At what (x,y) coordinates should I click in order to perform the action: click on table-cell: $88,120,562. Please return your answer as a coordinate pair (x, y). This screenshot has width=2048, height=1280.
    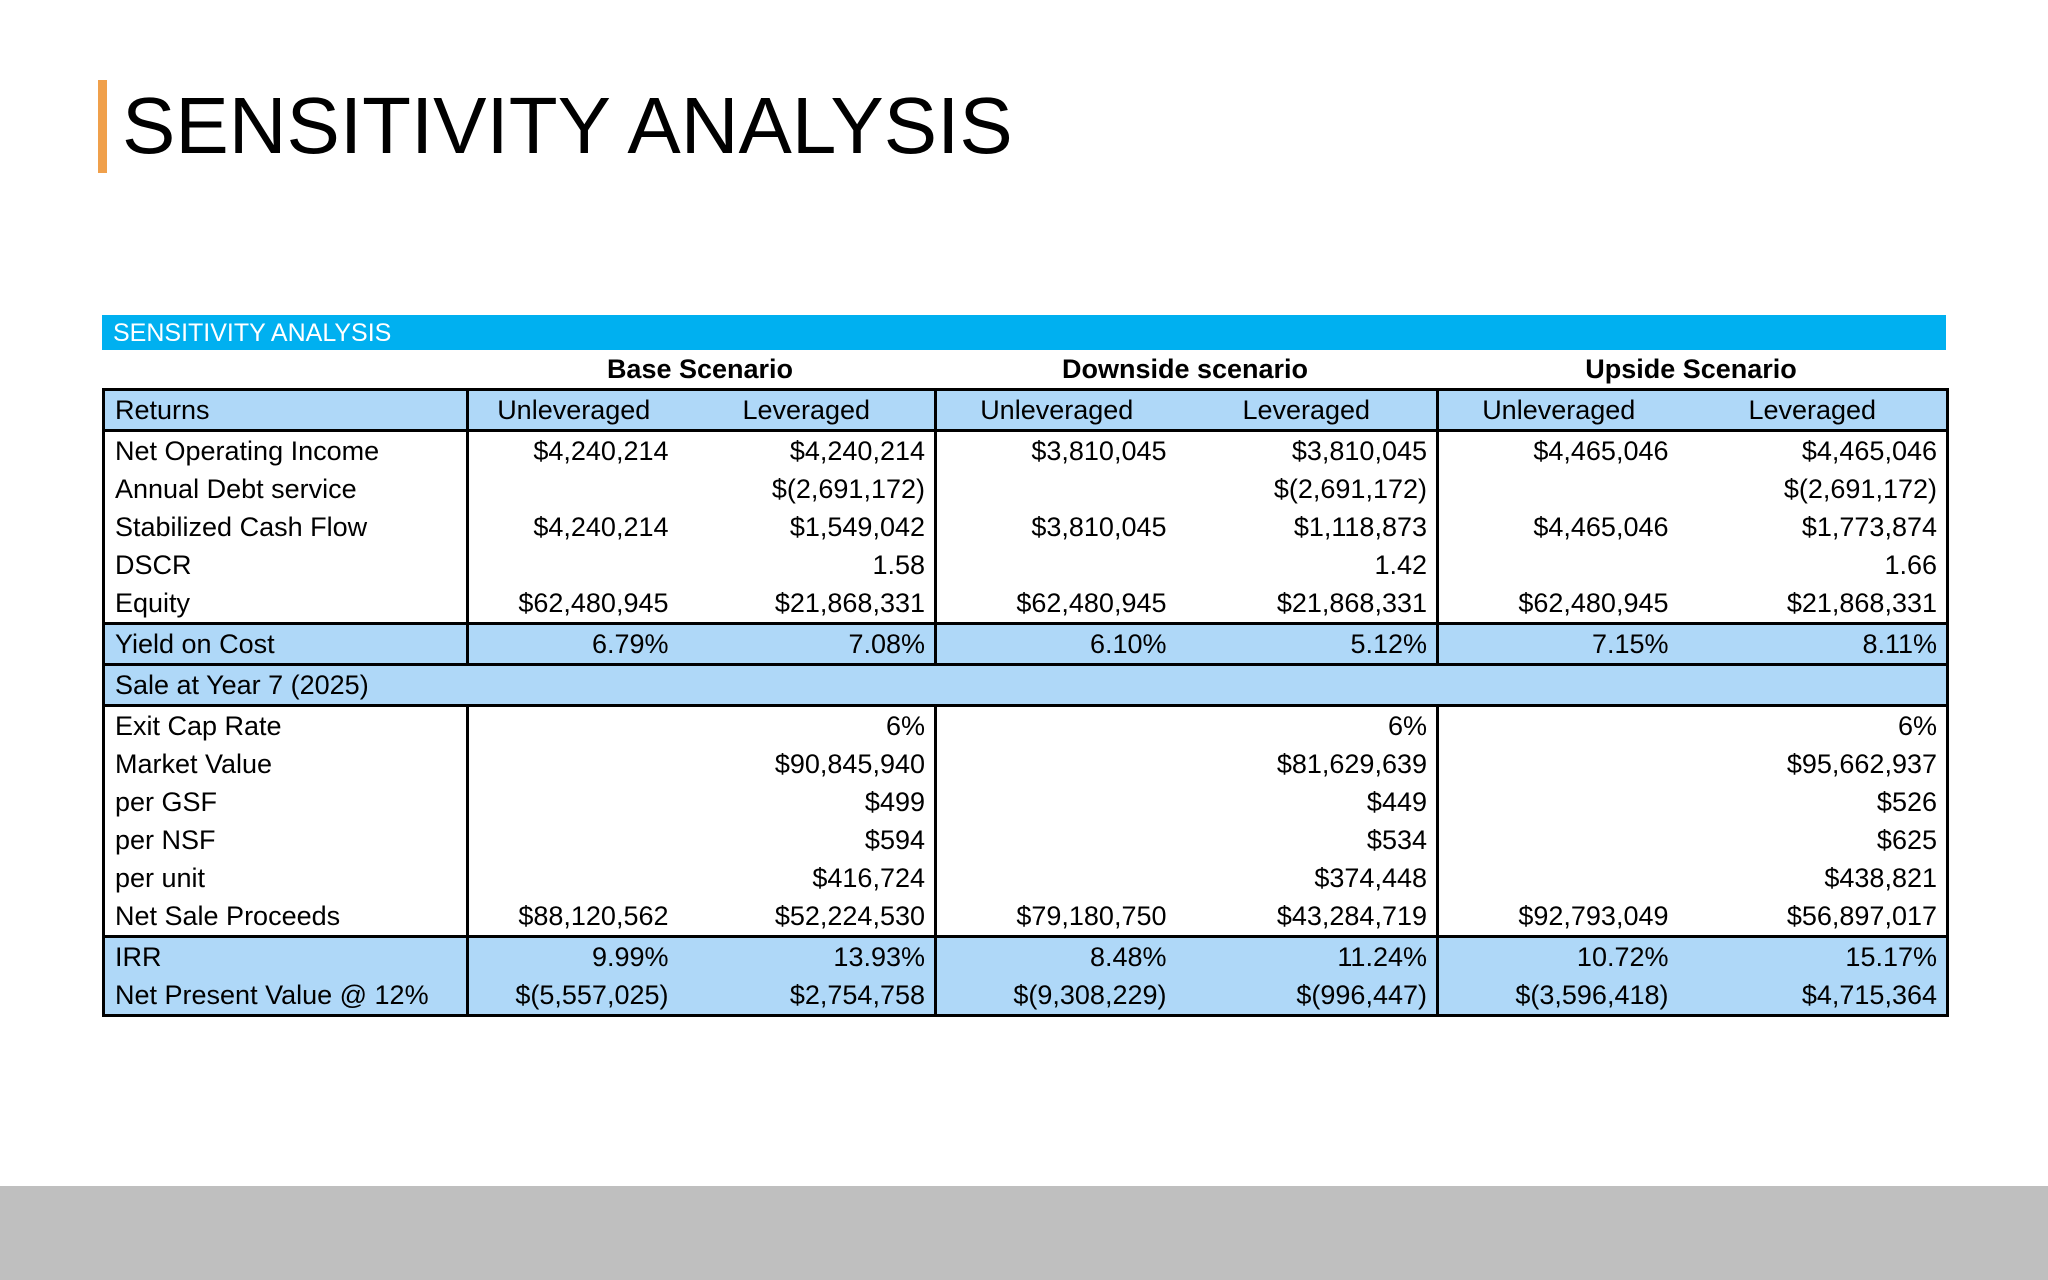
    Looking at the image, I should click on (572, 917).